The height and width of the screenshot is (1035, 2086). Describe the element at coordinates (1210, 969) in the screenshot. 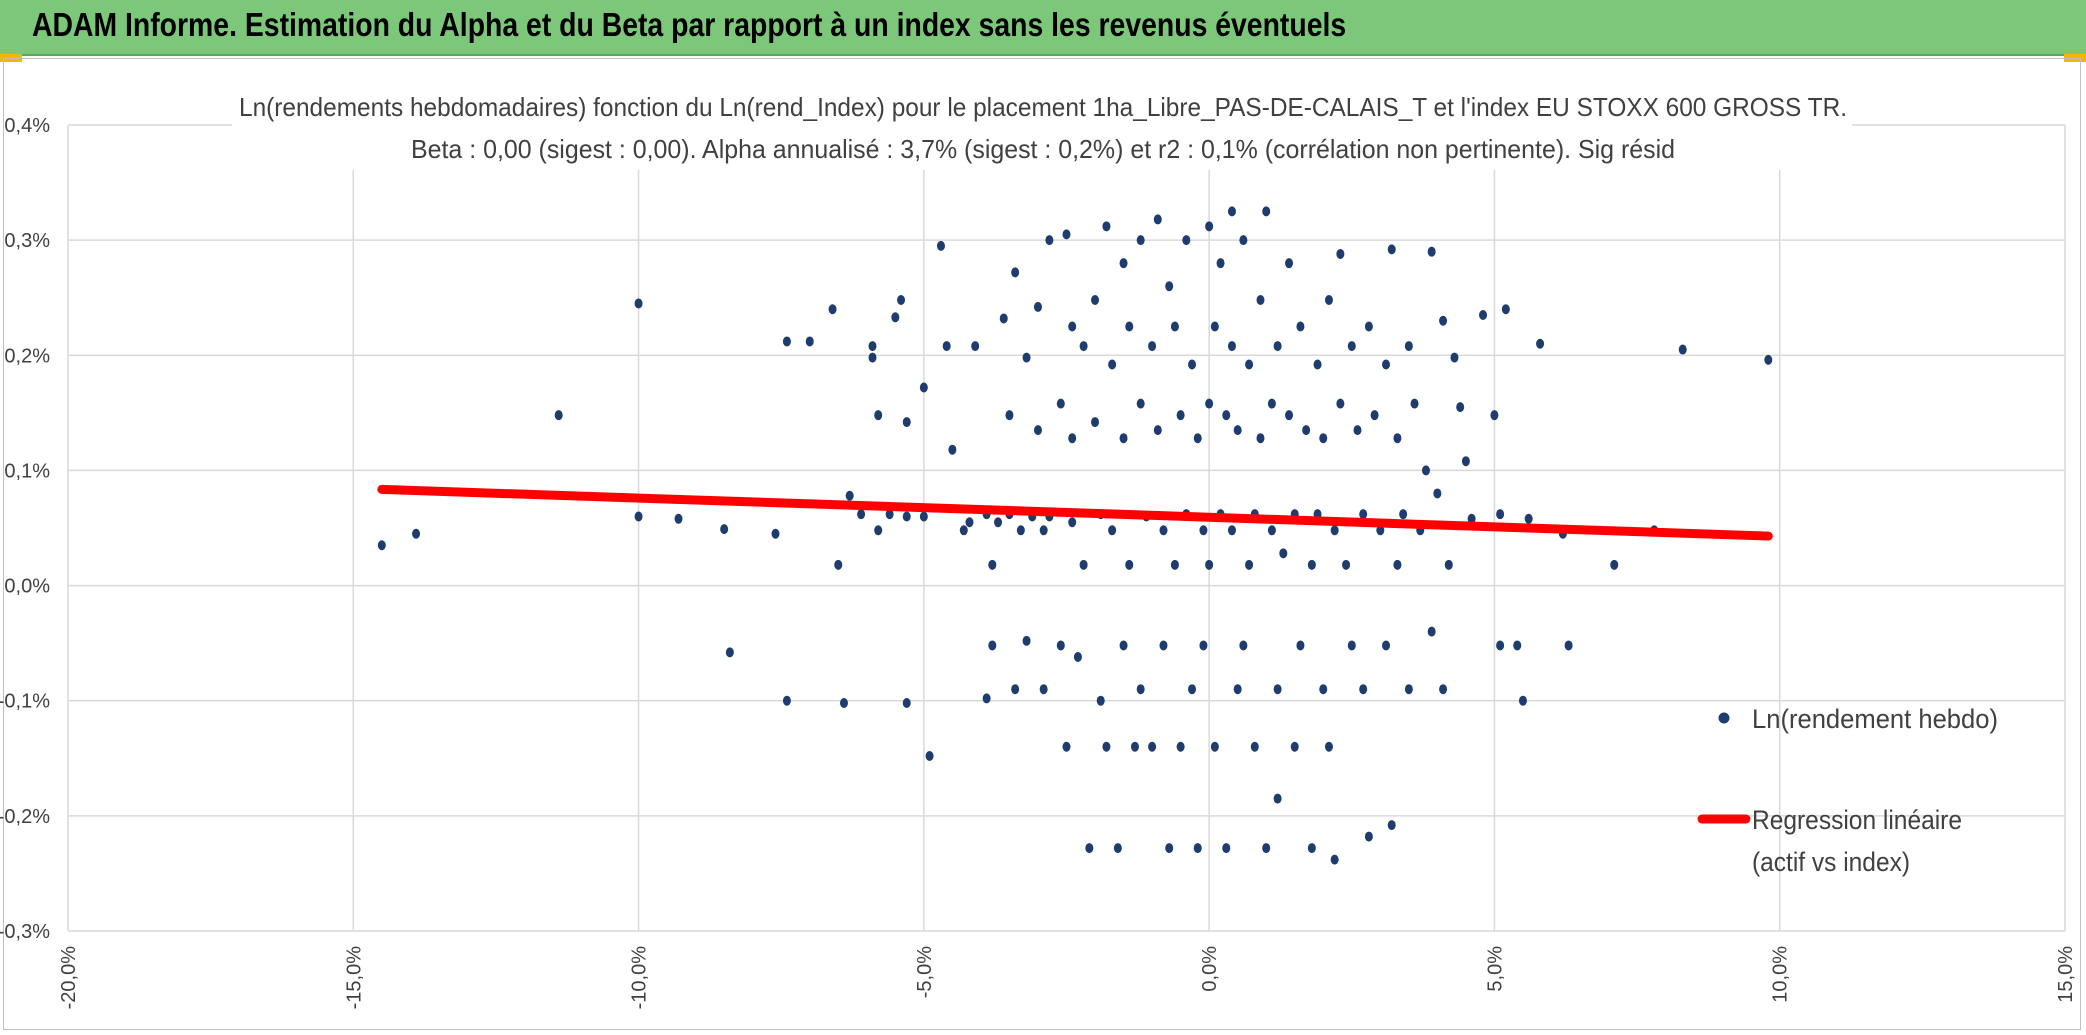

I see `x-tick-label: 0,0%` at that location.